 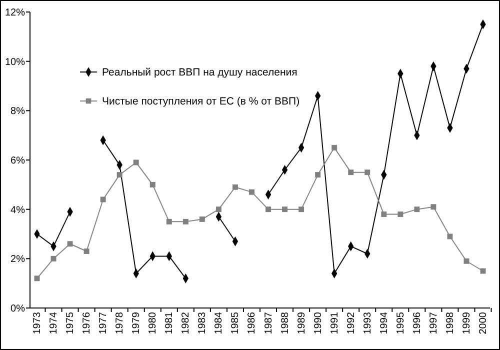 What do you see at coordinates (186, 323) in the screenshot?
I see `x-tick-label: 1982` at bounding box center [186, 323].